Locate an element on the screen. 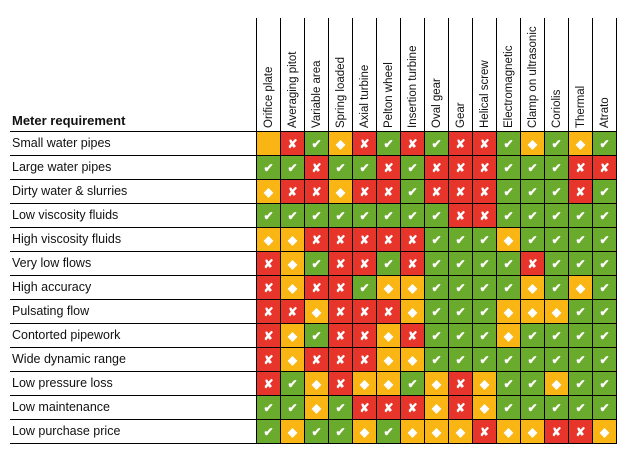 The width and height of the screenshot is (636, 452). column-header-5: Pelton wheel is located at coordinates (388, 69).